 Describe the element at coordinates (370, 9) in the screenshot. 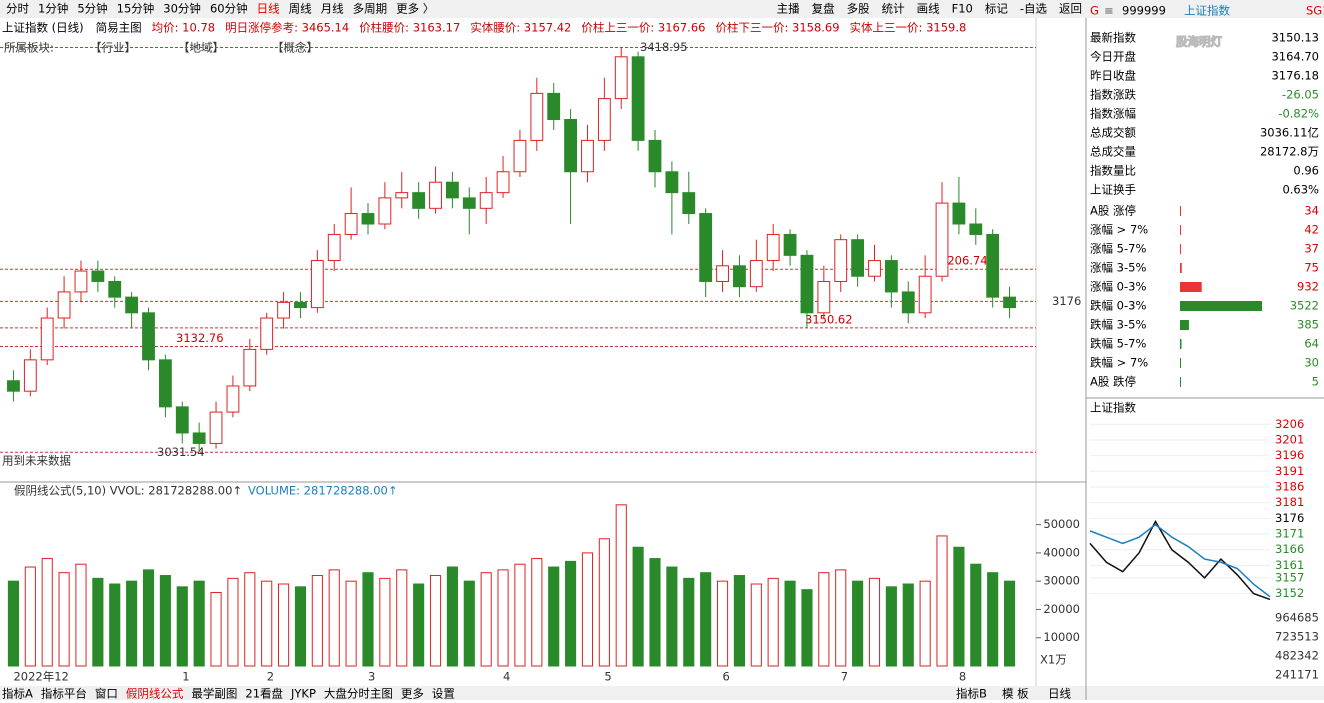

I see `toolbar-tab: 多周期` at that location.